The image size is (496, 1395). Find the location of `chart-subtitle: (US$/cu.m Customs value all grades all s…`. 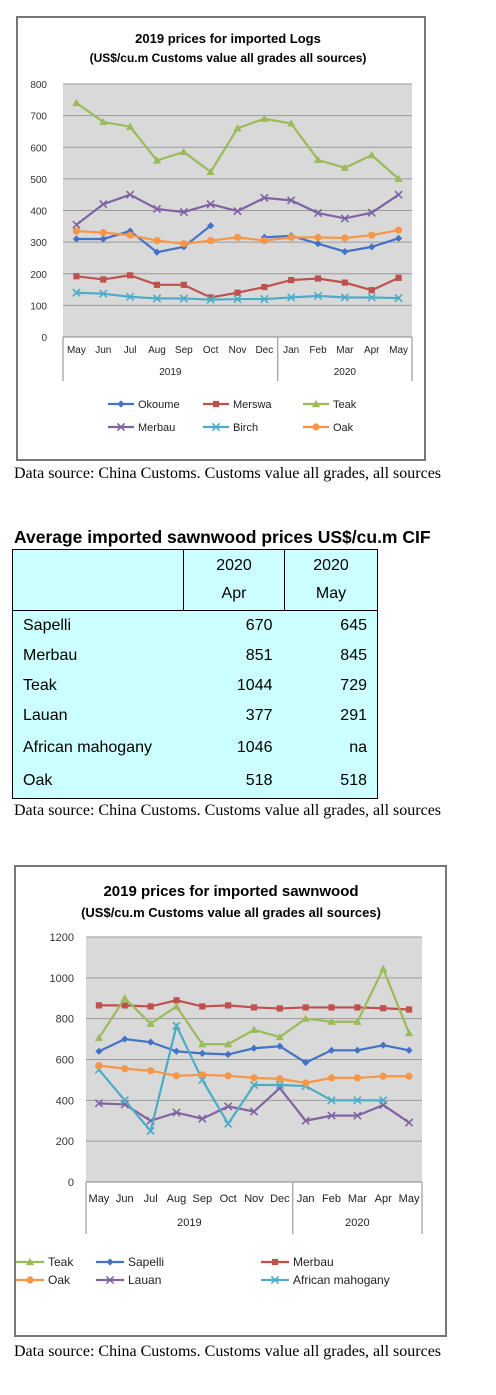

chart-subtitle: (US$/cu.m Customs value all grades all s… is located at coordinates (228, 58).